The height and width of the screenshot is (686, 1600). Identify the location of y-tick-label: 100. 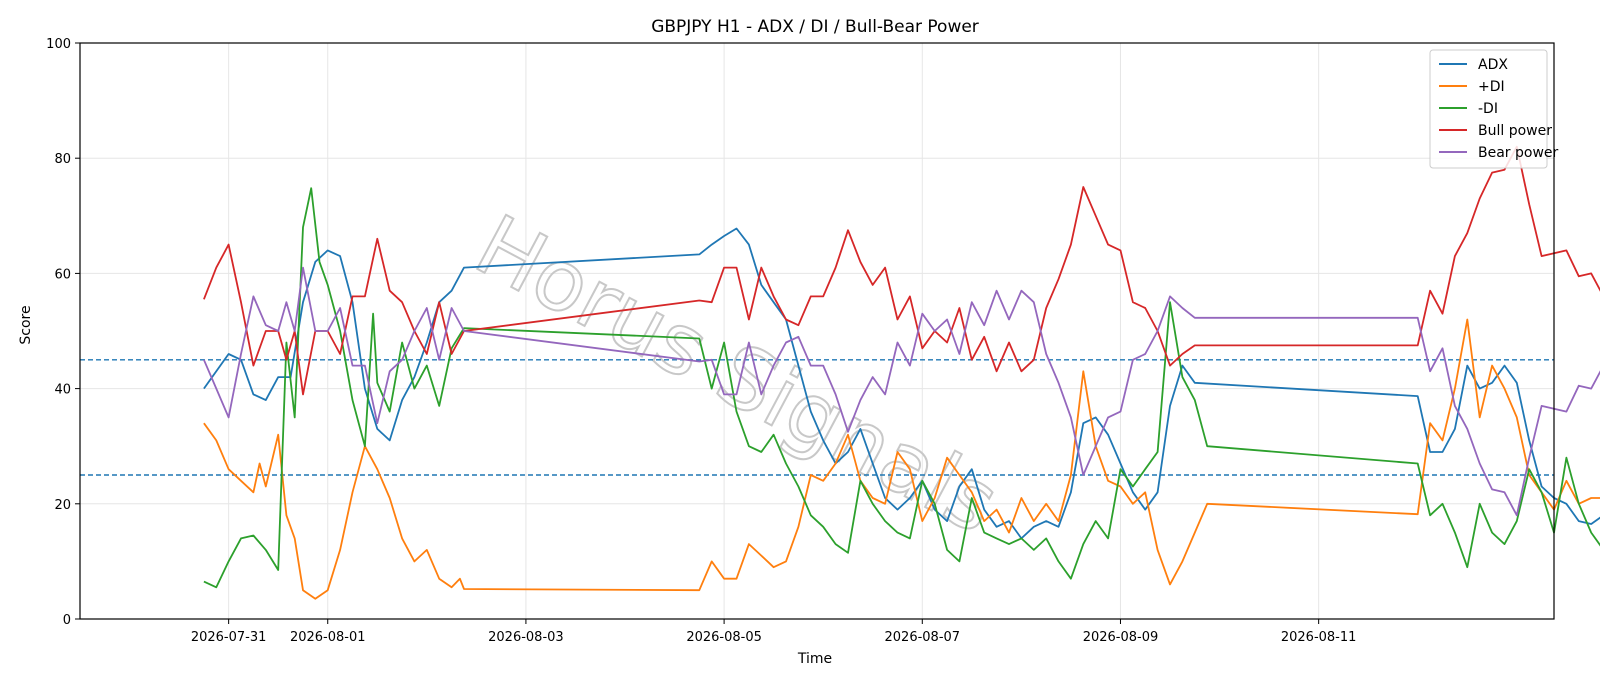
(58, 44).